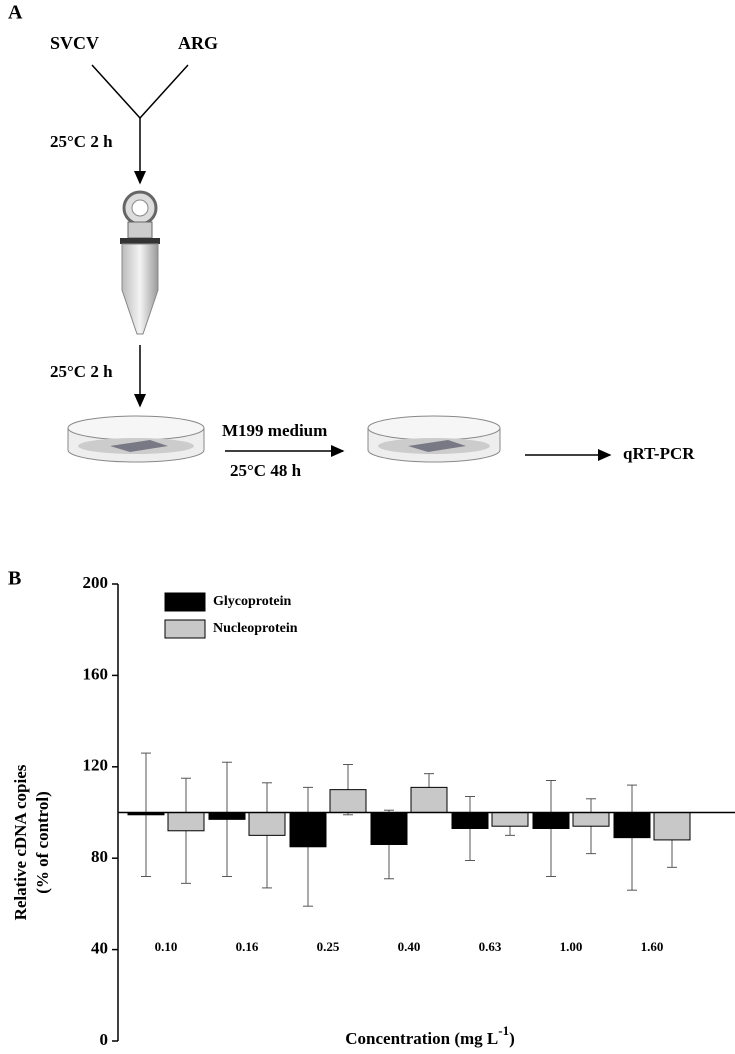 This screenshot has width=735, height=1054. Describe the element at coordinates (490, 946) in the screenshot. I see `x-tick-label: 0.63` at that location.